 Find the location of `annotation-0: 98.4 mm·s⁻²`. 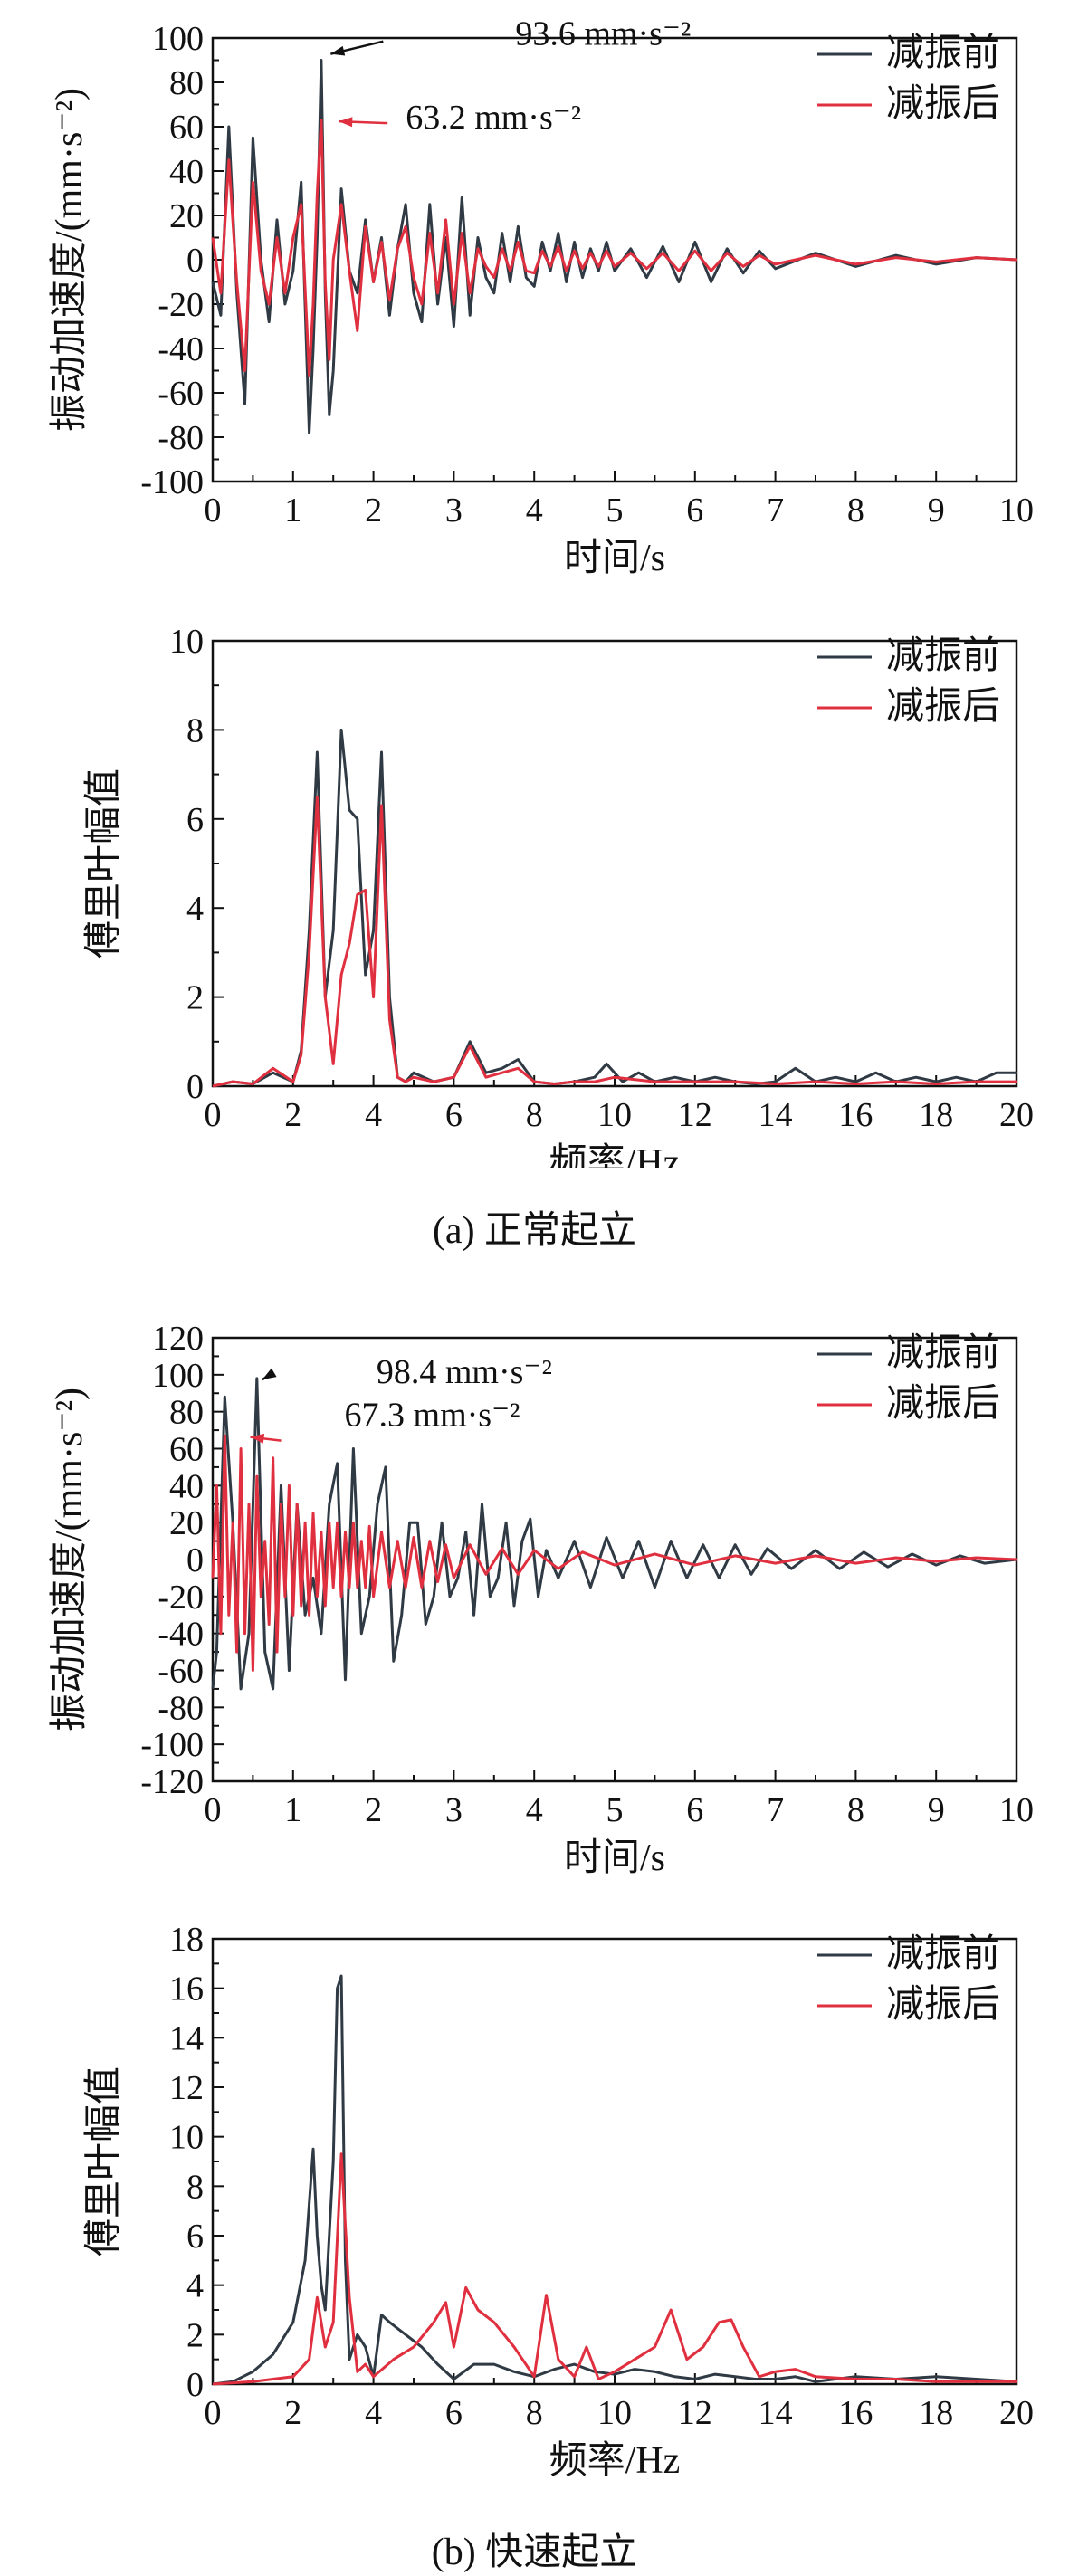

annotation-0: 98.4 mm·s⁻² is located at coordinates (407, 1372).